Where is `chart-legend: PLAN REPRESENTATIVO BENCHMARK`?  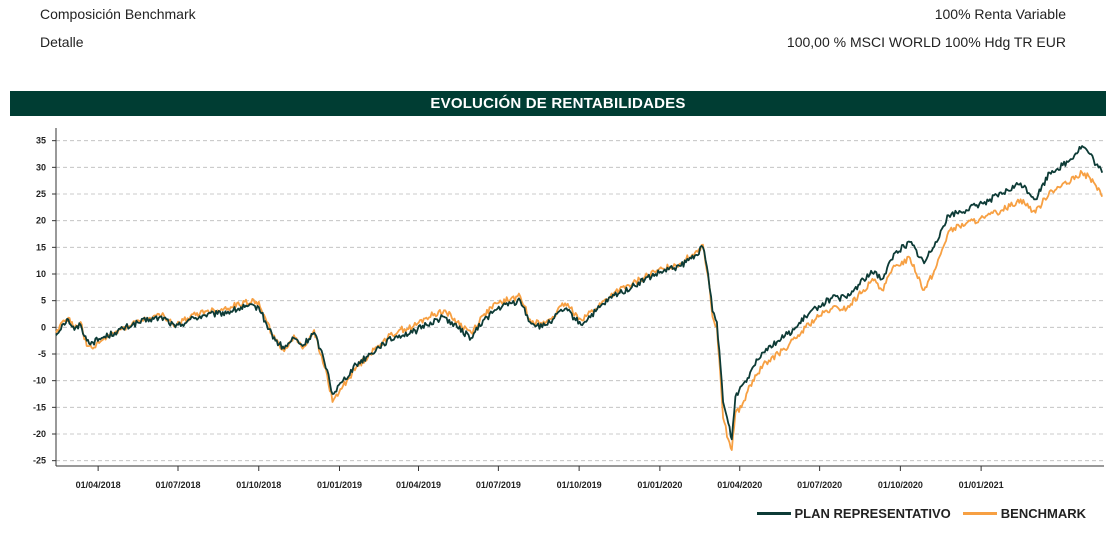 chart-legend: PLAN REPRESENTATIVO BENCHMARK is located at coordinates (921, 513).